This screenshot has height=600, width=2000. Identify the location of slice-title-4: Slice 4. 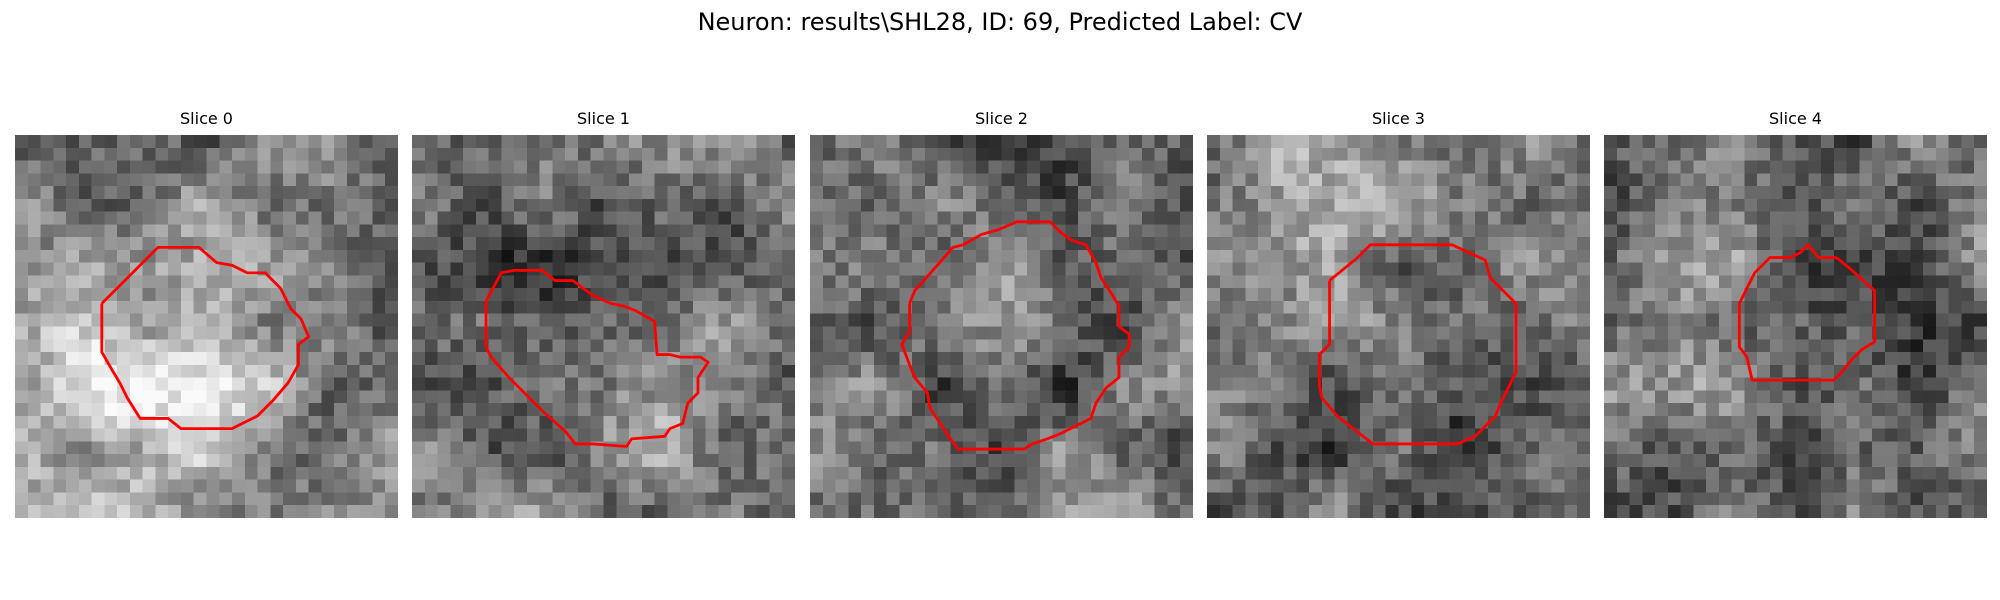
(1795, 118).